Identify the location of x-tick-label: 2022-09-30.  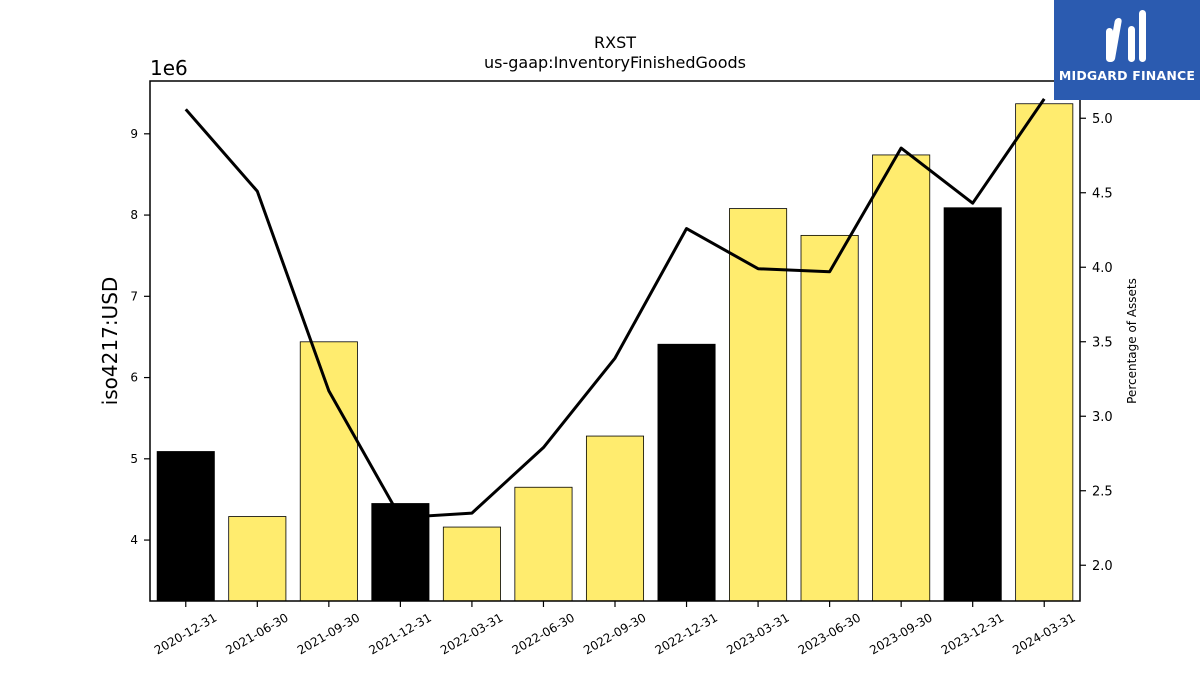
(614, 633).